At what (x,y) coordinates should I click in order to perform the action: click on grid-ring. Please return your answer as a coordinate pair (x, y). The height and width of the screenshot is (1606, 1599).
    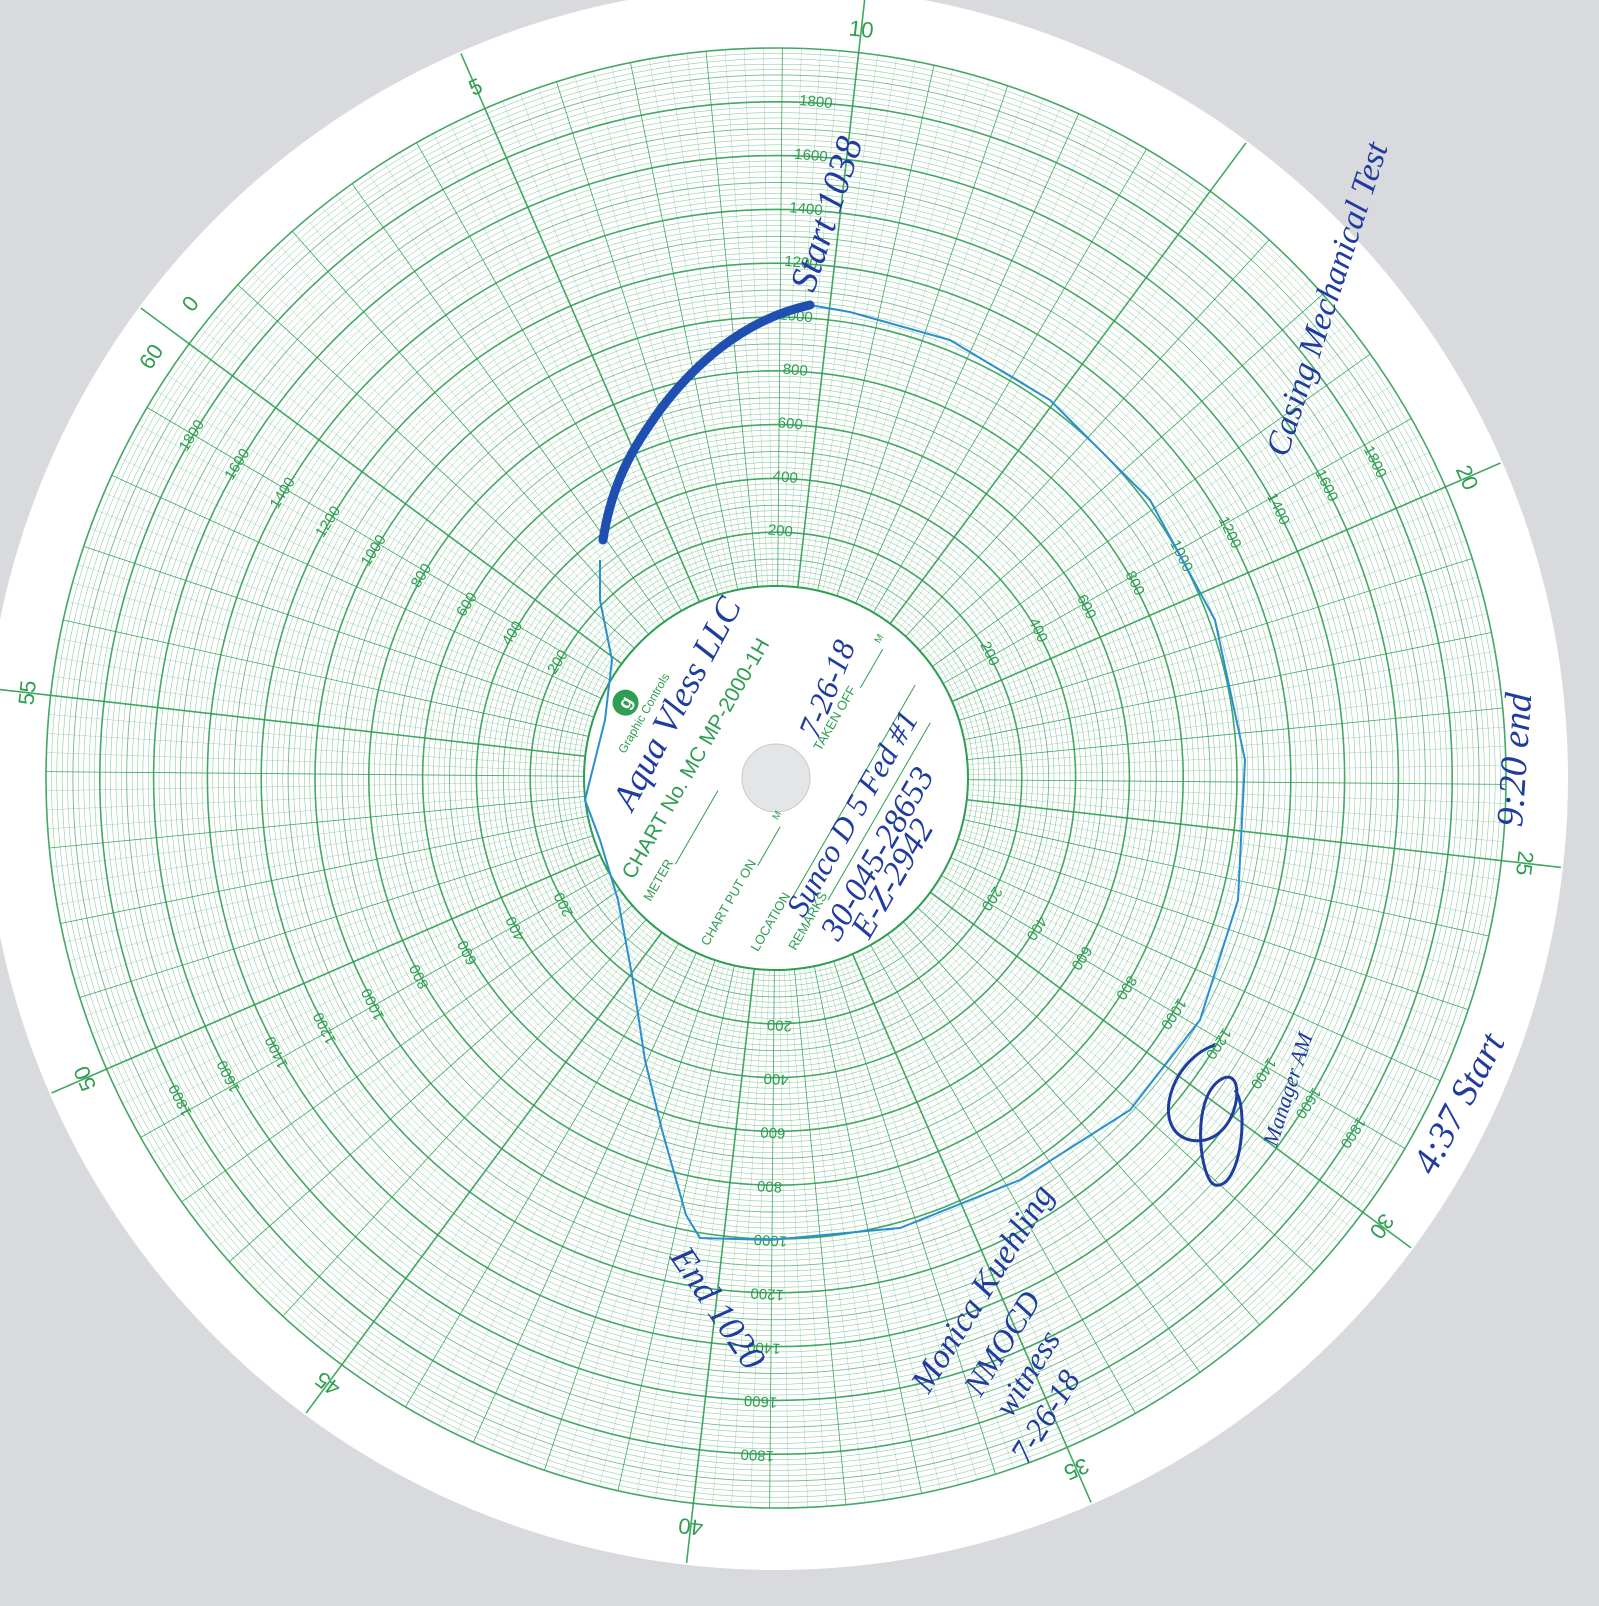
    Looking at the image, I should click on (776, 778).